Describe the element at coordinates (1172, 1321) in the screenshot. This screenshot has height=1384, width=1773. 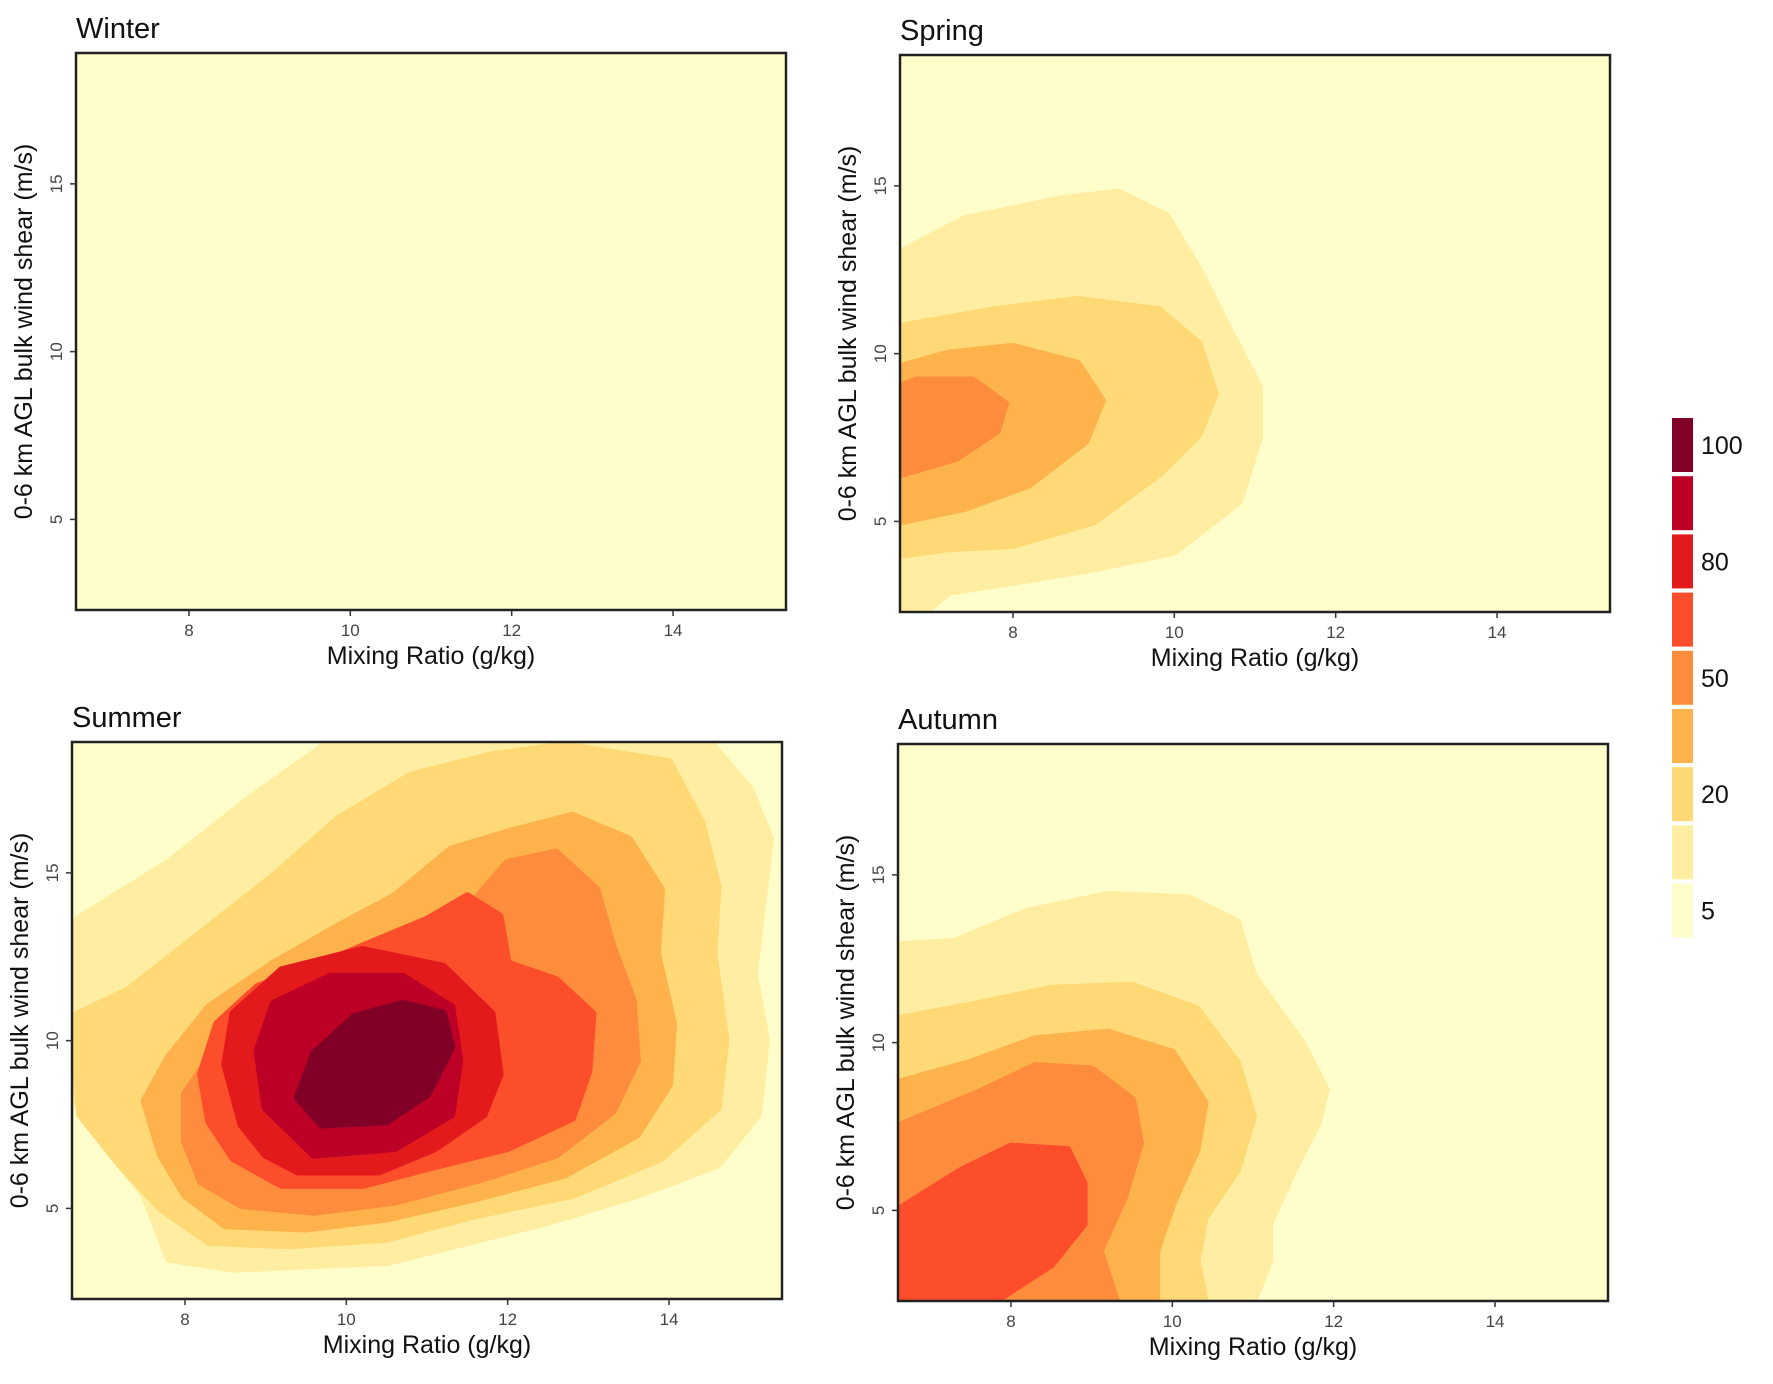
I see `x-tick-label-autumn: 10` at that location.